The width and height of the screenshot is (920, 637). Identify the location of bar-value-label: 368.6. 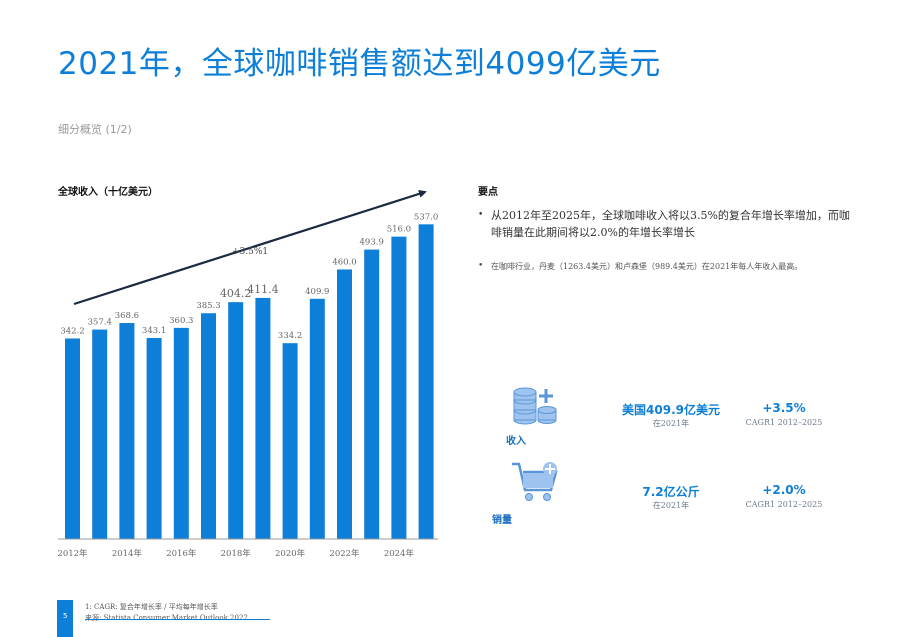
(127, 316).